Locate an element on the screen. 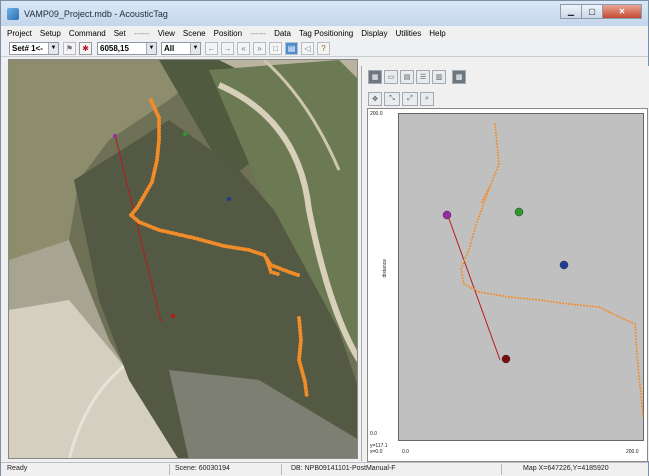 This screenshot has width=649, height=476. close-button: ✕ is located at coordinates (622, 11).